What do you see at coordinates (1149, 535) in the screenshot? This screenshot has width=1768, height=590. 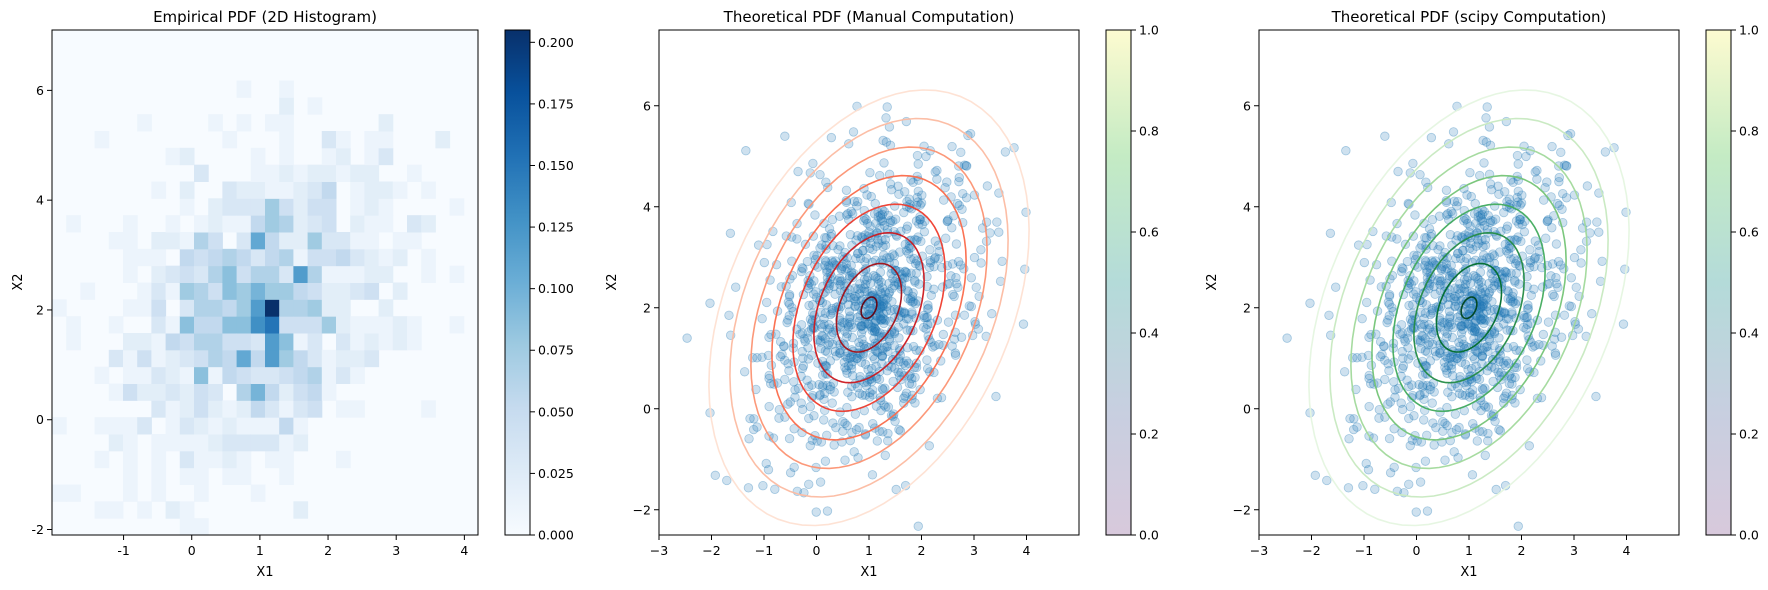 I see `colorbar-tick-label: 0.0` at bounding box center [1149, 535].